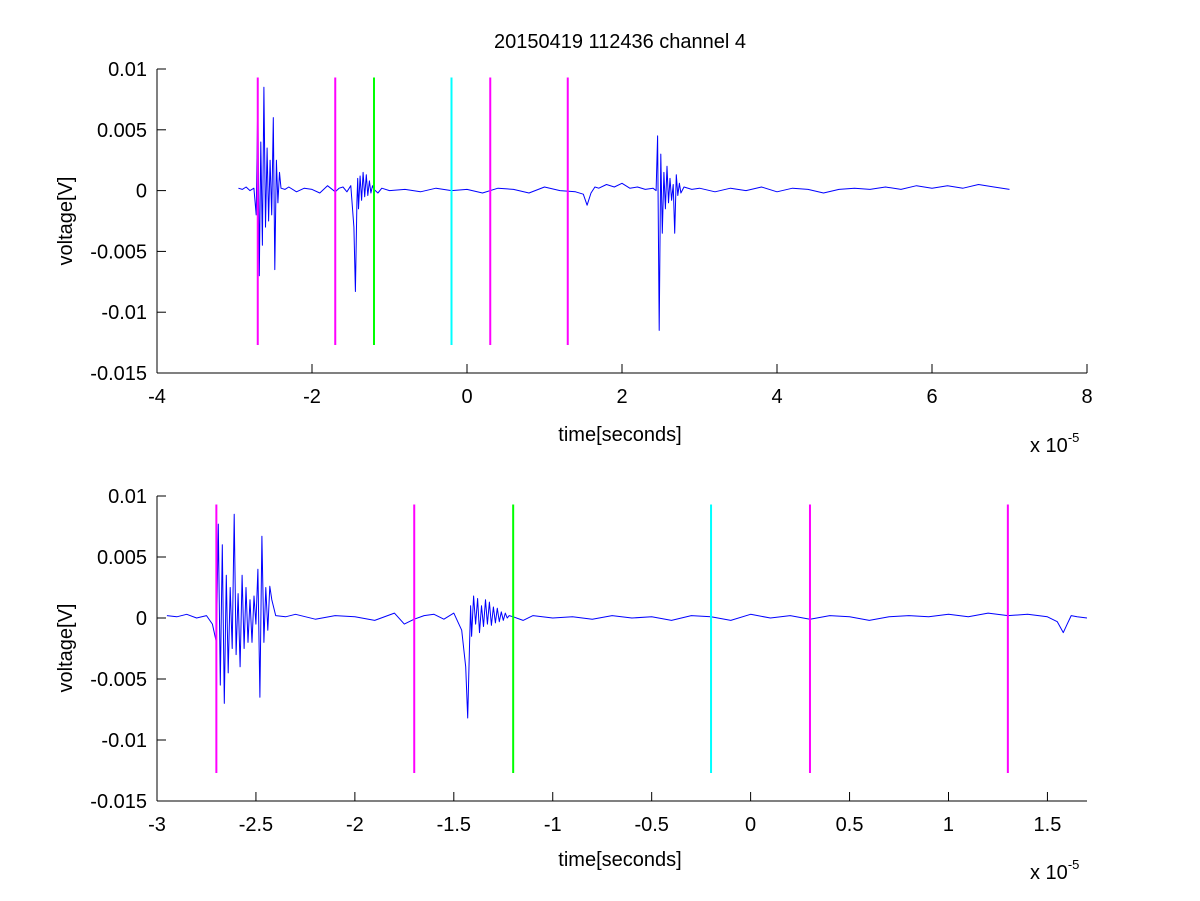  I want to click on bottom-plot-x-scale-label: x 10-5, so click(1054, 870).